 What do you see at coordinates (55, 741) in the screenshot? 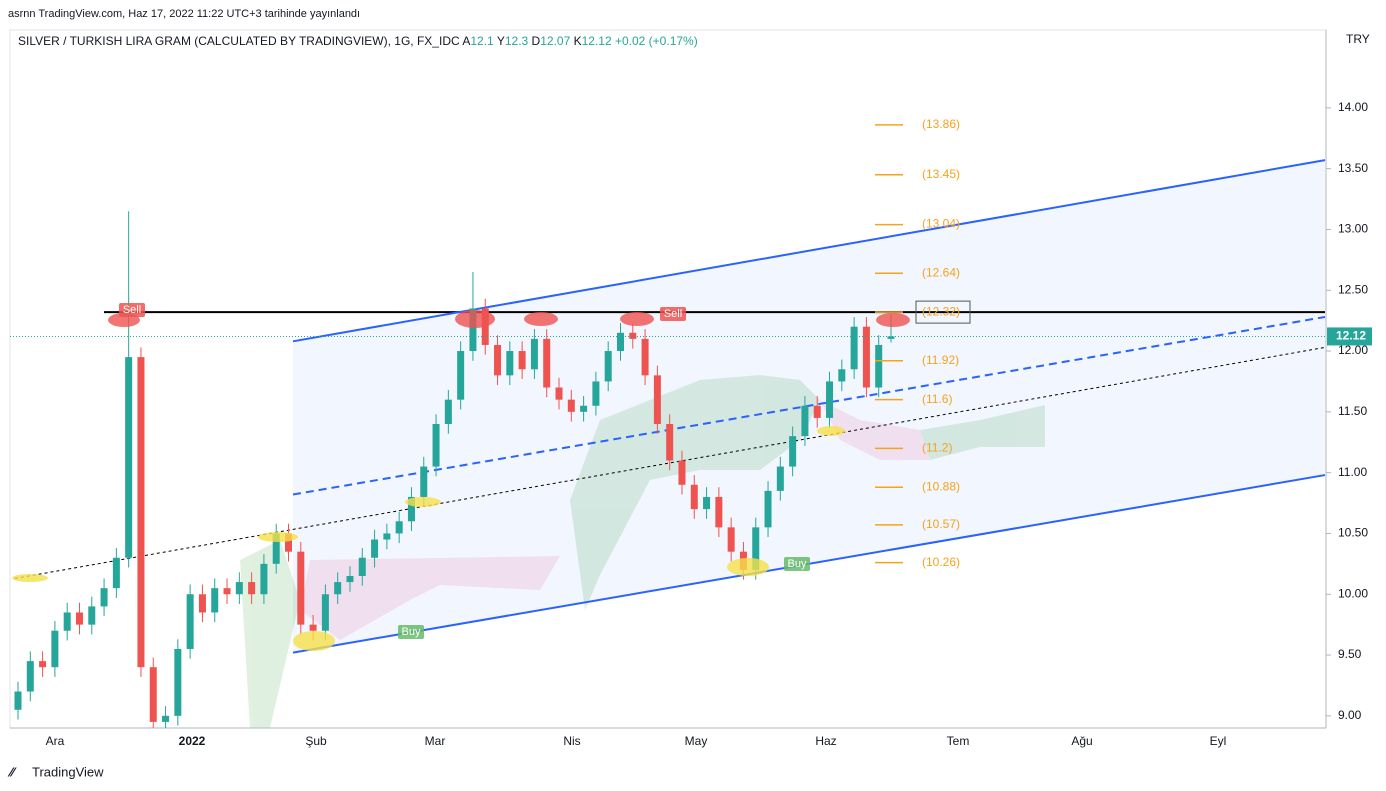
I see `x-tick-label: Ara` at bounding box center [55, 741].